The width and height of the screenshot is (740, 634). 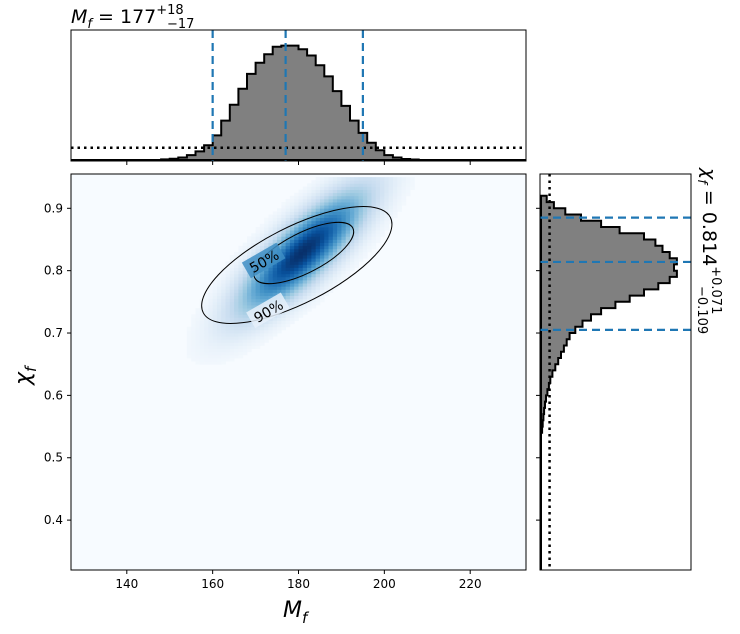 What do you see at coordinates (53, 333) in the screenshot?
I see `y-tick-label: 0.7` at bounding box center [53, 333].